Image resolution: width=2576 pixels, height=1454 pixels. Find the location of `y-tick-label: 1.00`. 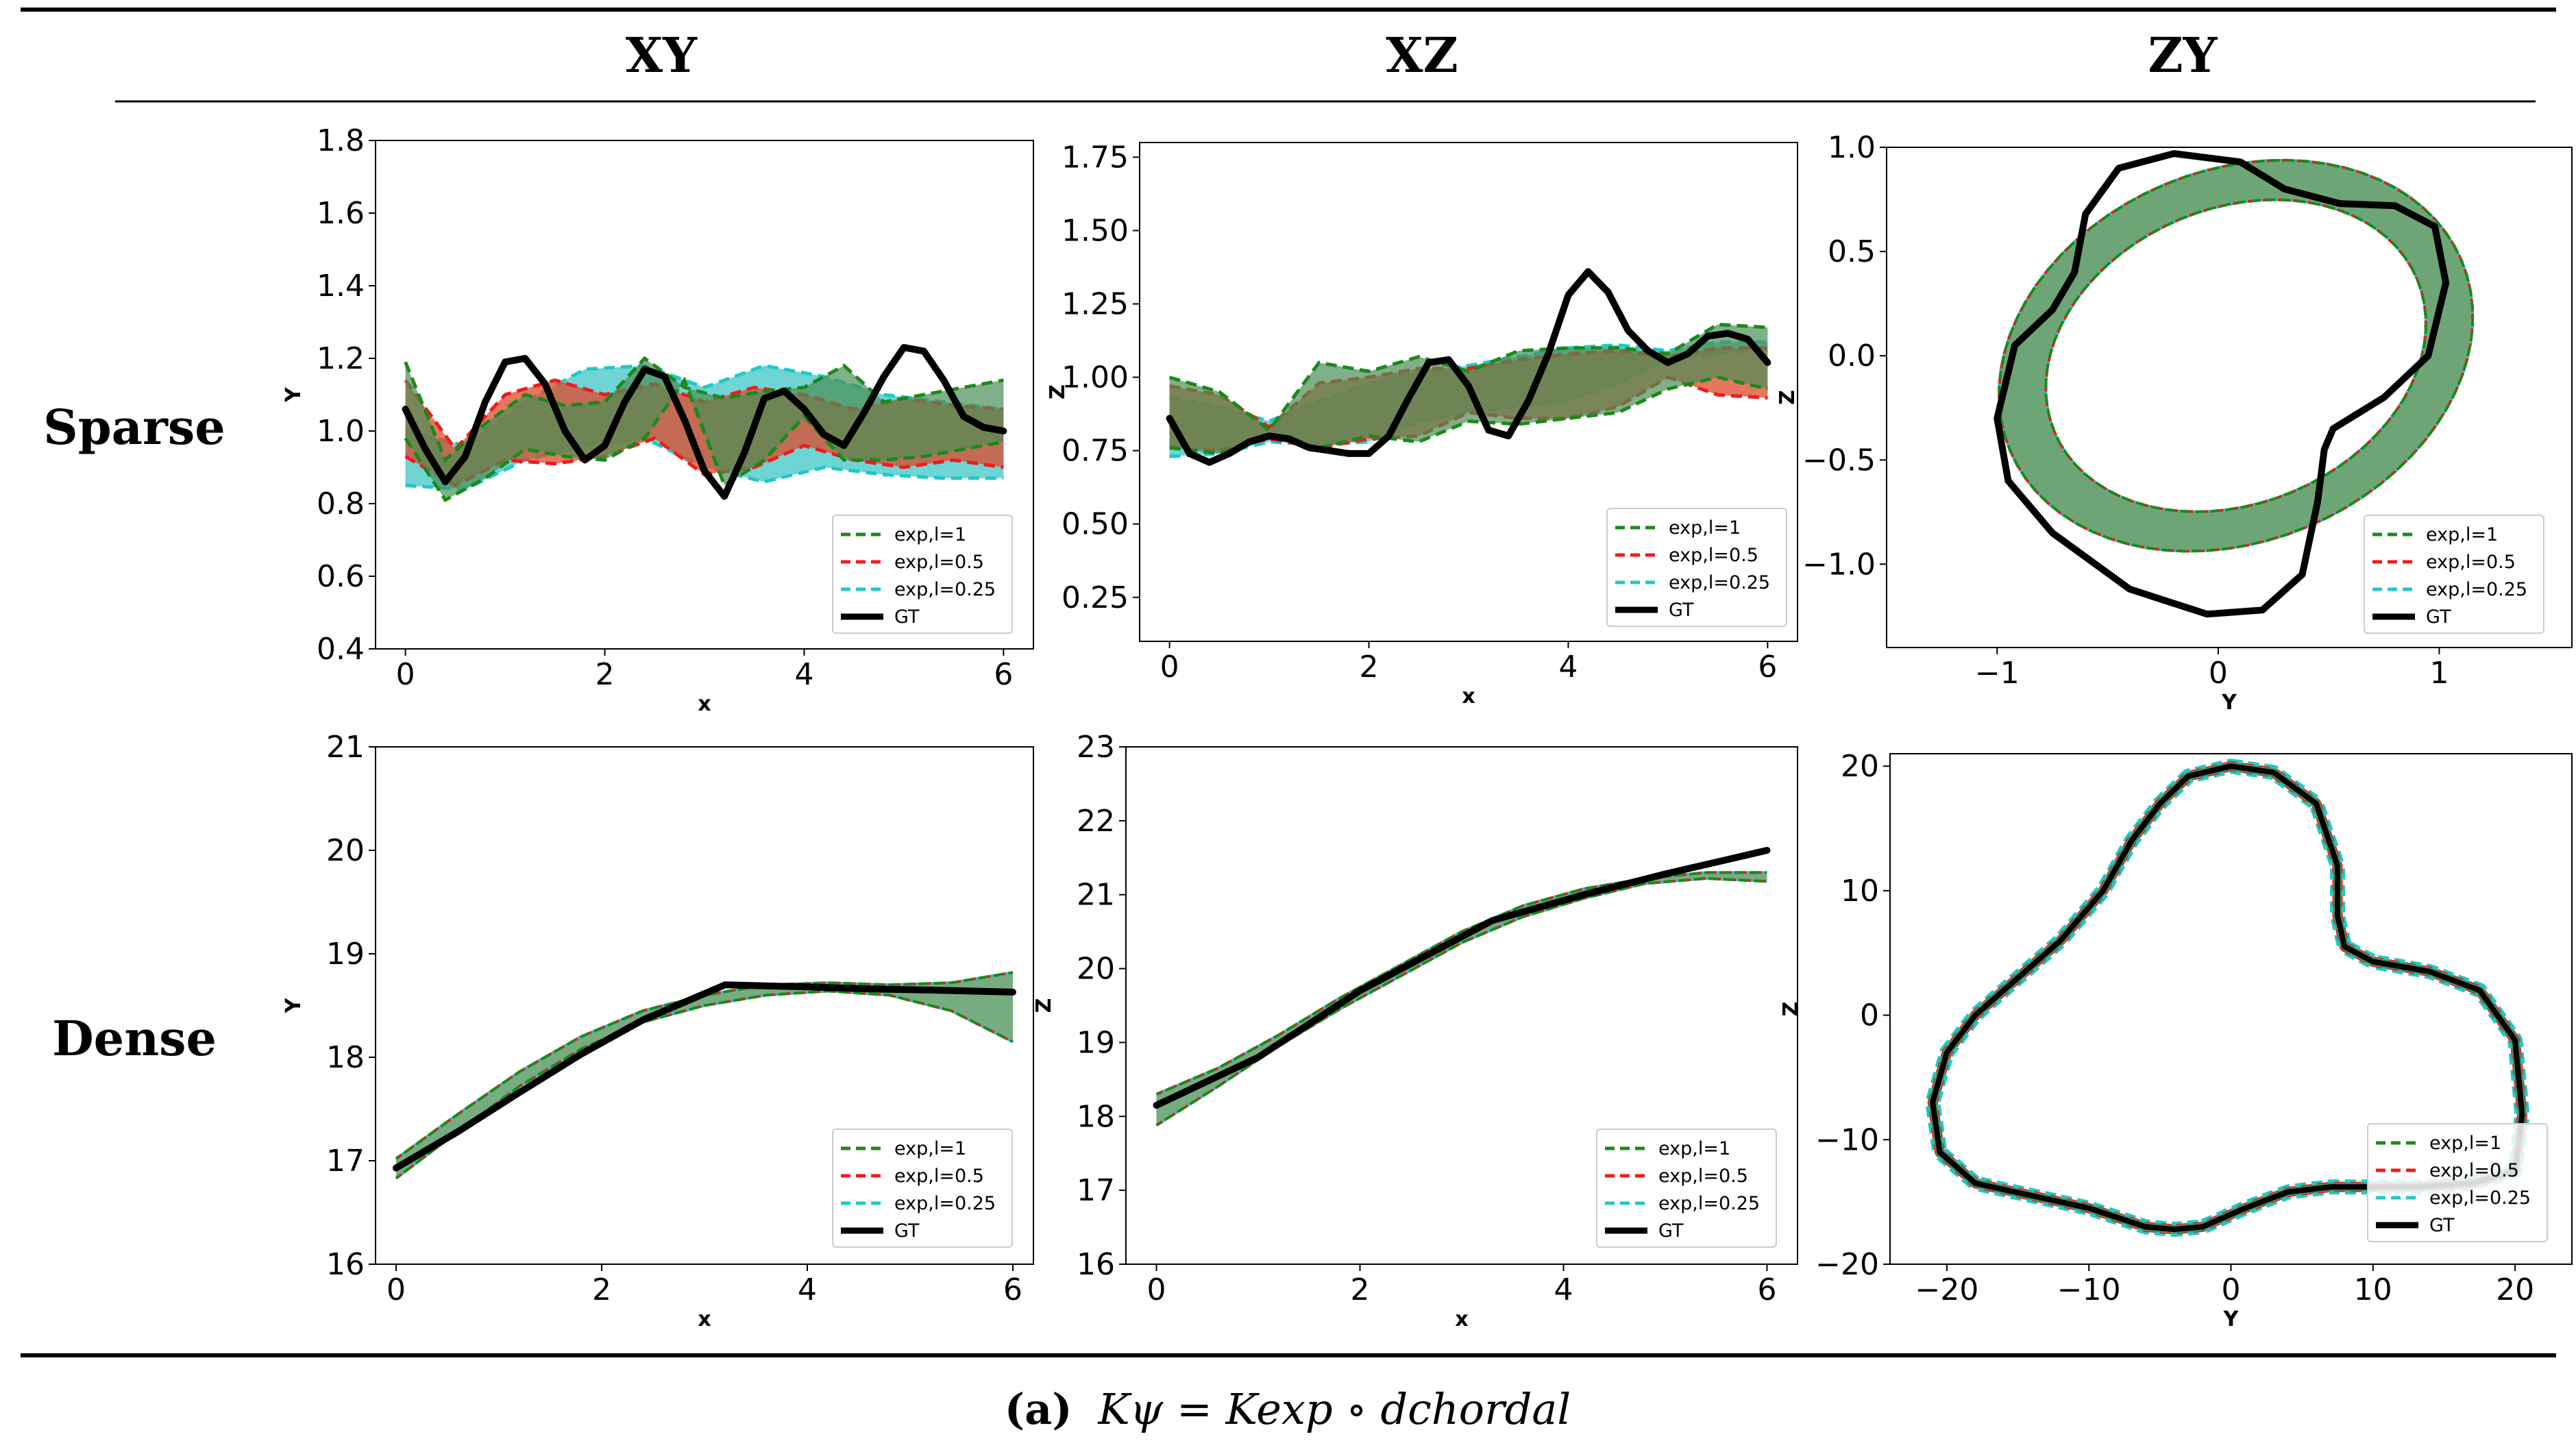

y-tick-label: 1.00 is located at coordinates (1096, 377).